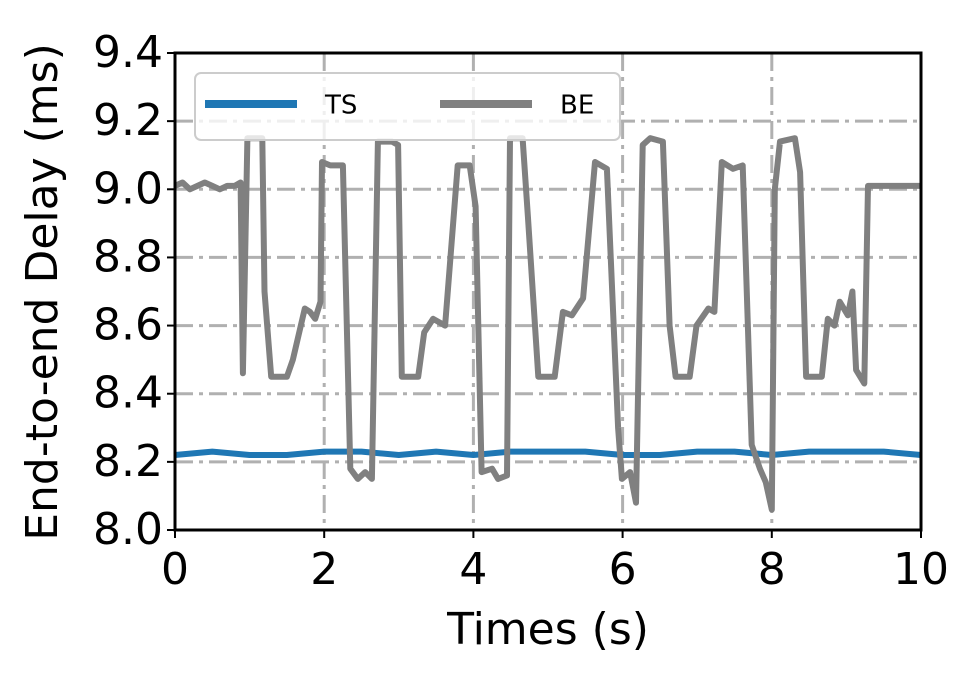  What do you see at coordinates (175, 569) in the screenshot?
I see `x-tick-label: 0` at bounding box center [175, 569].